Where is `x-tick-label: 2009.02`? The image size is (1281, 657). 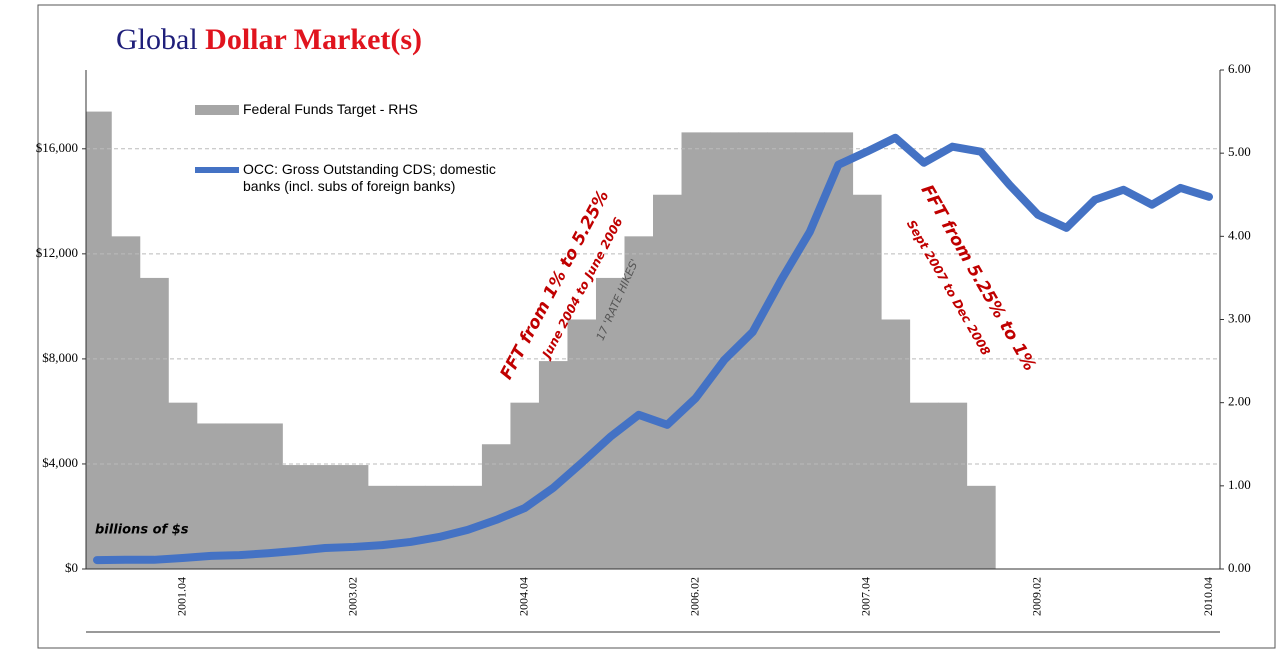 x-tick-label: 2009.02 is located at coordinates (1037, 596).